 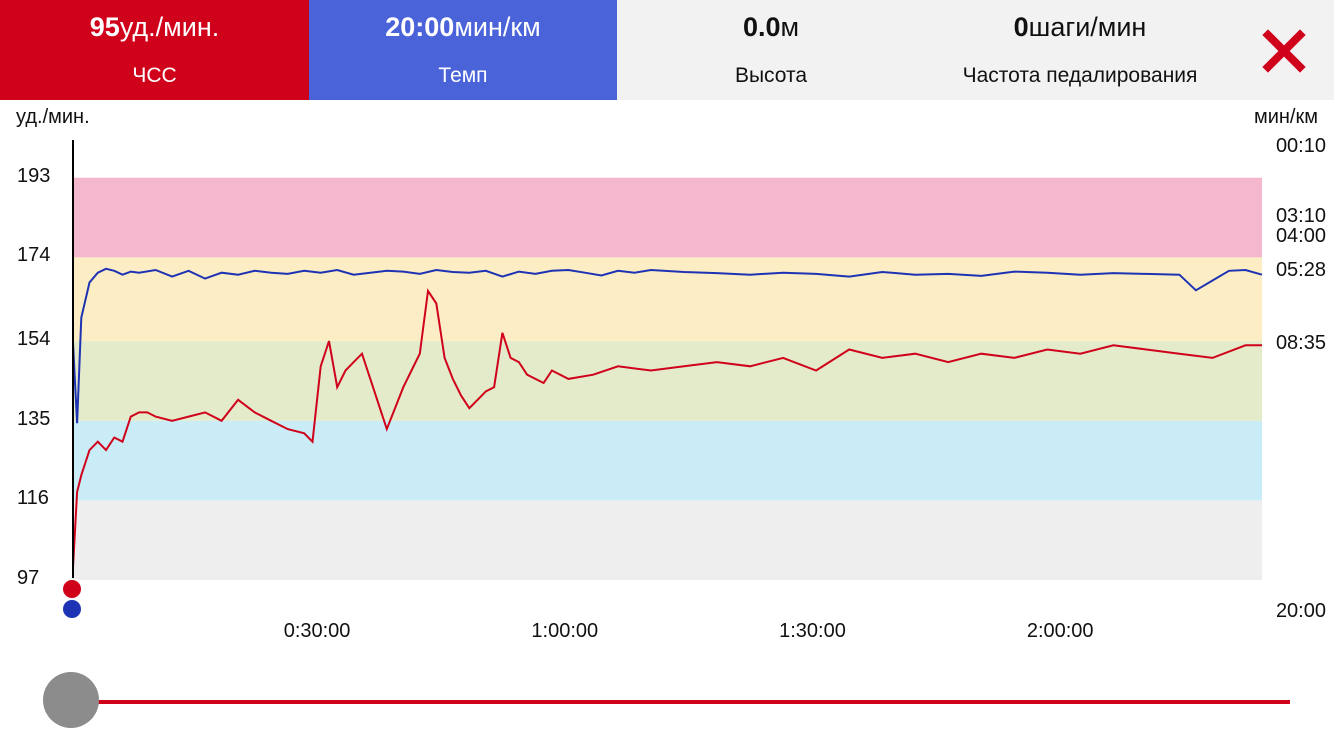 I want to click on timeline-slider-thumb, so click(x=71, y=700).